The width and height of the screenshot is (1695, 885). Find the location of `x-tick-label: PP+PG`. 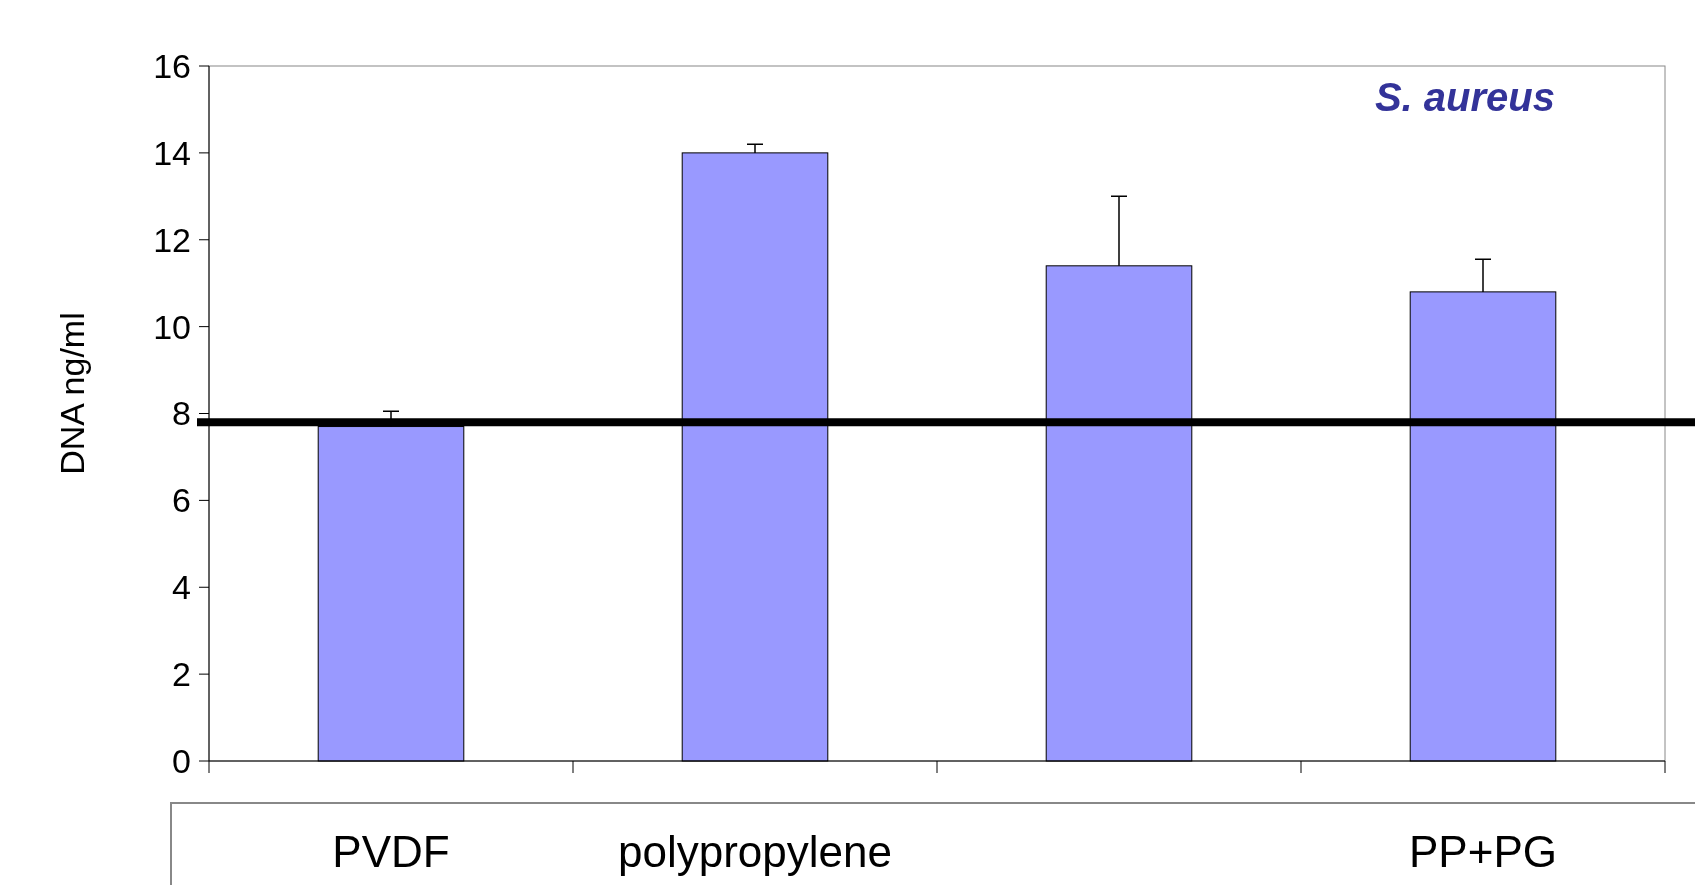

x-tick-label: PP+PG is located at coordinates (1483, 852).